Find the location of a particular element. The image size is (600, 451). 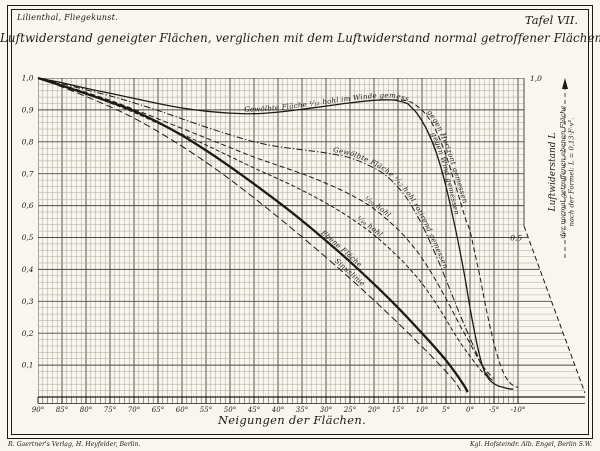

plate-number: Tafel VII. is located at coordinates (551, 20).